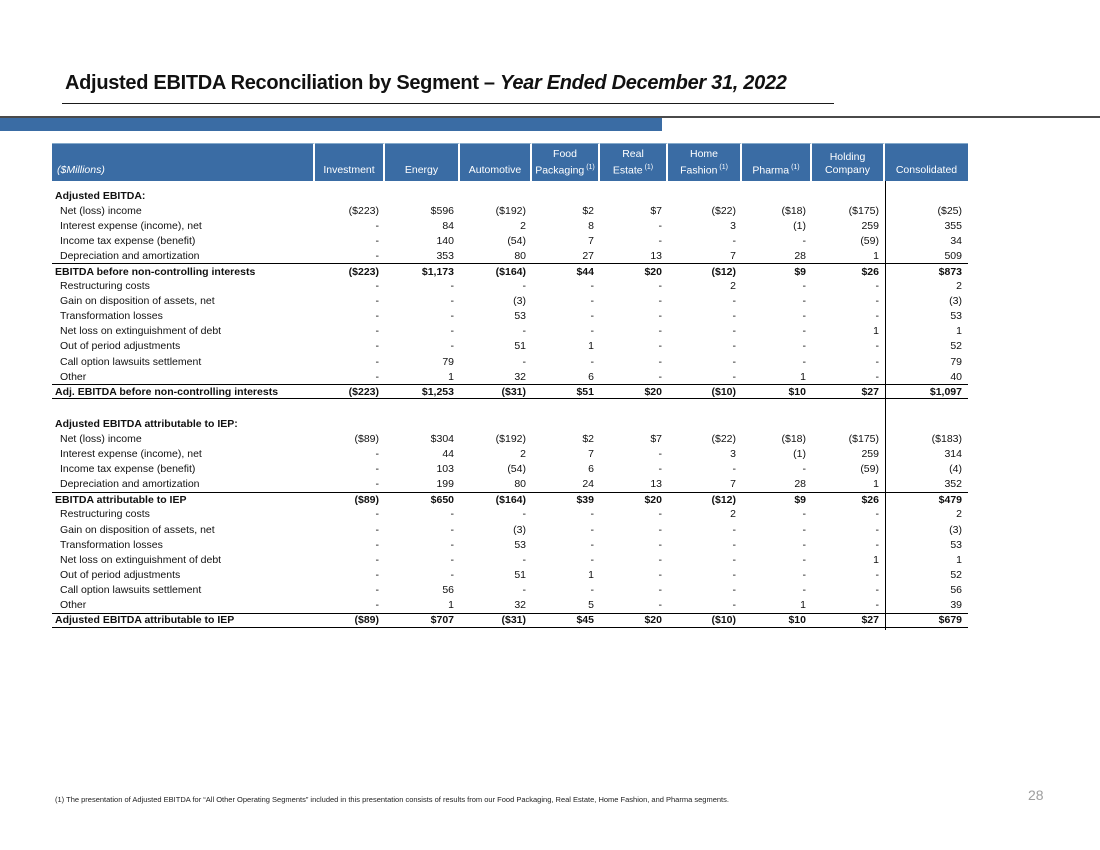  I want to click on cell-energy: 56, so click(448, 589).